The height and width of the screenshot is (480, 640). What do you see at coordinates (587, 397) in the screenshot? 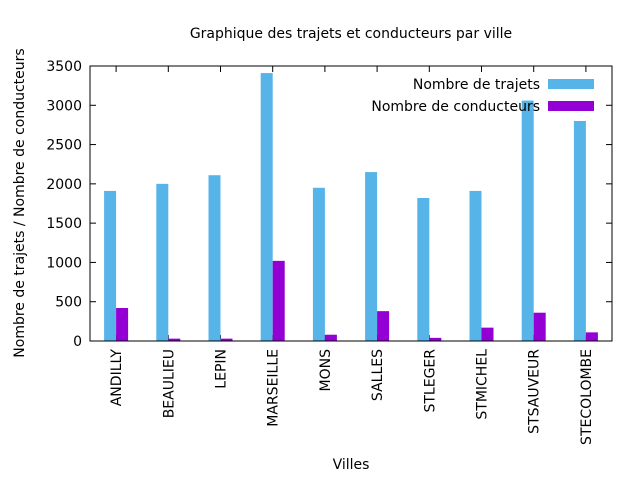
I see `x-tick-label: STECOLOMBE` at bounding box center [587, 397].